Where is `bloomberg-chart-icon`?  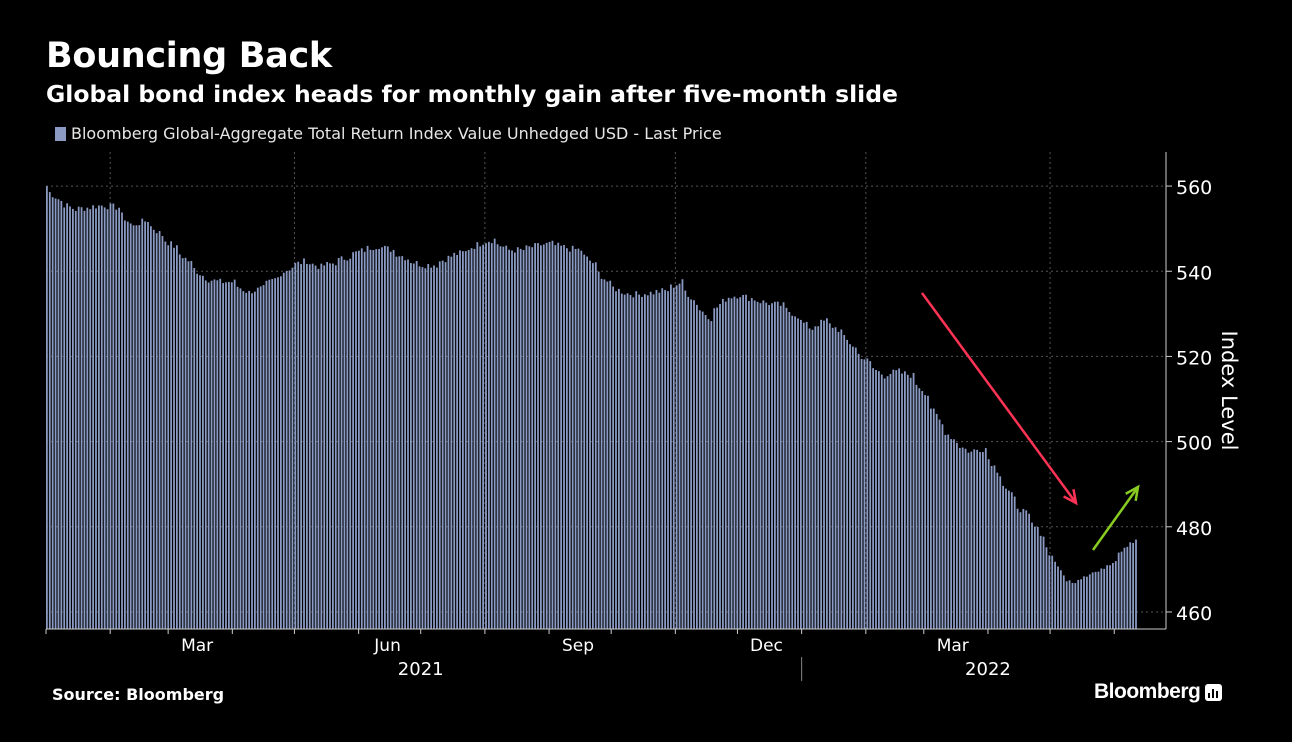 bloomberg-chart-icon is located at coordinates (1214, 692).